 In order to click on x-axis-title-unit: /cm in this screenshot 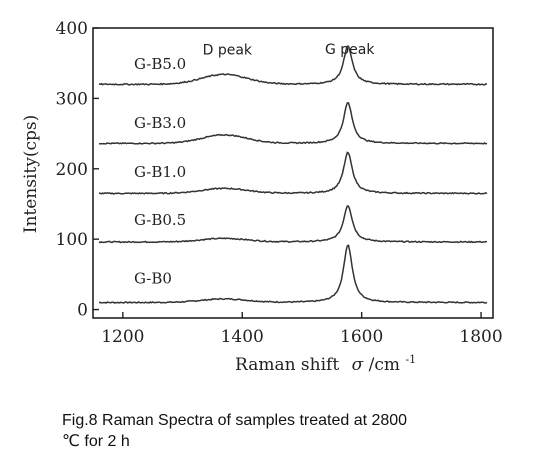, I will do `click(384, 365)`.